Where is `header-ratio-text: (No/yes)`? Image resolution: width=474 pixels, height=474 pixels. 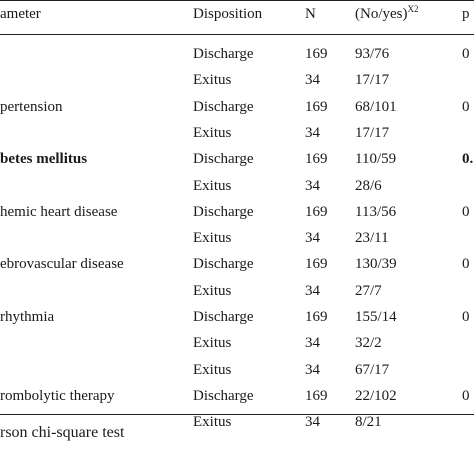
header-ratio-text: (No/yes) is located at coordinates (381, 14).